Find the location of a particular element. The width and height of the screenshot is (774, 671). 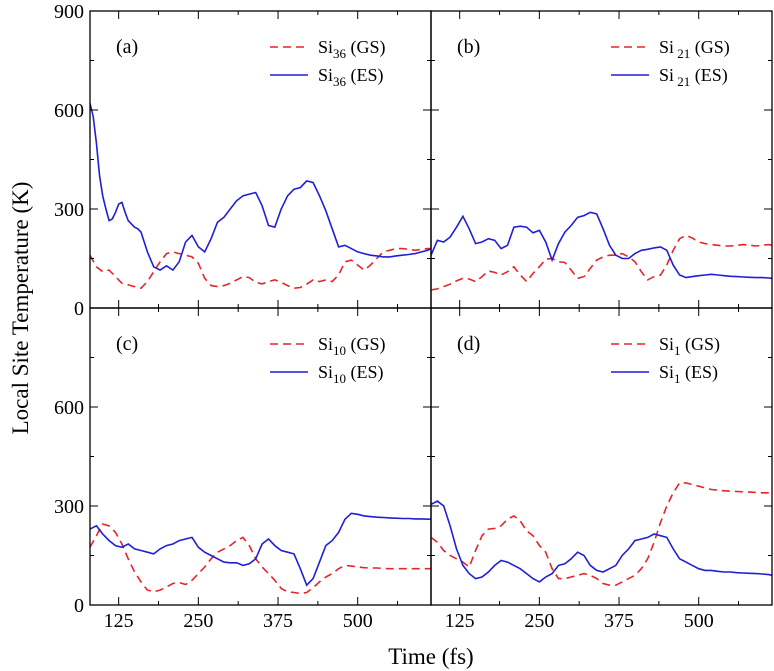

panel-label: (c) is located at coordinates (127, 344).